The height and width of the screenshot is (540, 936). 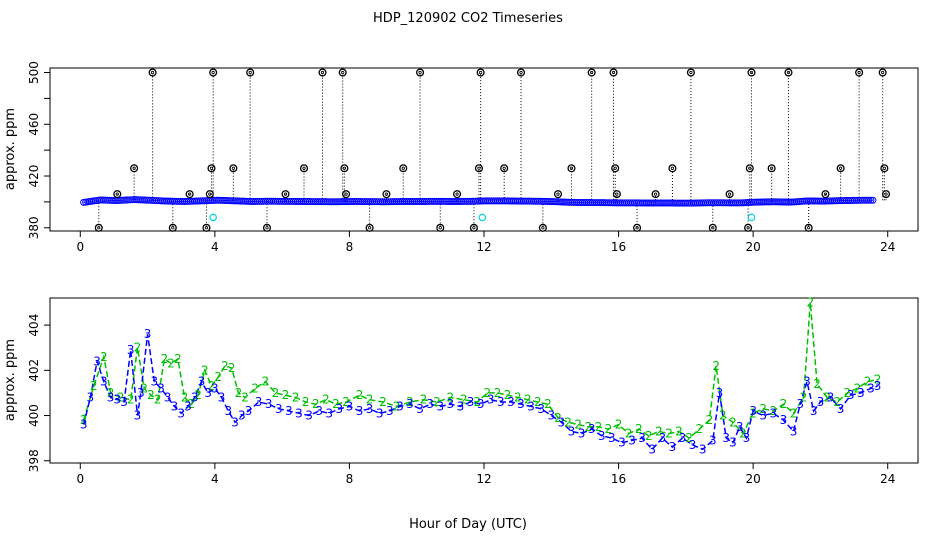 I want to click on x-tick-label: 4, so click(x=215, y=479).